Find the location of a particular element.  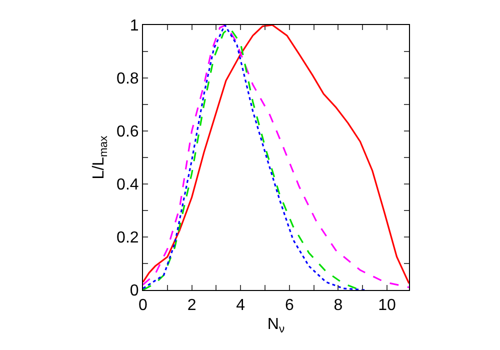

y-tick-label: 1 is located at coordinates (134, 26).